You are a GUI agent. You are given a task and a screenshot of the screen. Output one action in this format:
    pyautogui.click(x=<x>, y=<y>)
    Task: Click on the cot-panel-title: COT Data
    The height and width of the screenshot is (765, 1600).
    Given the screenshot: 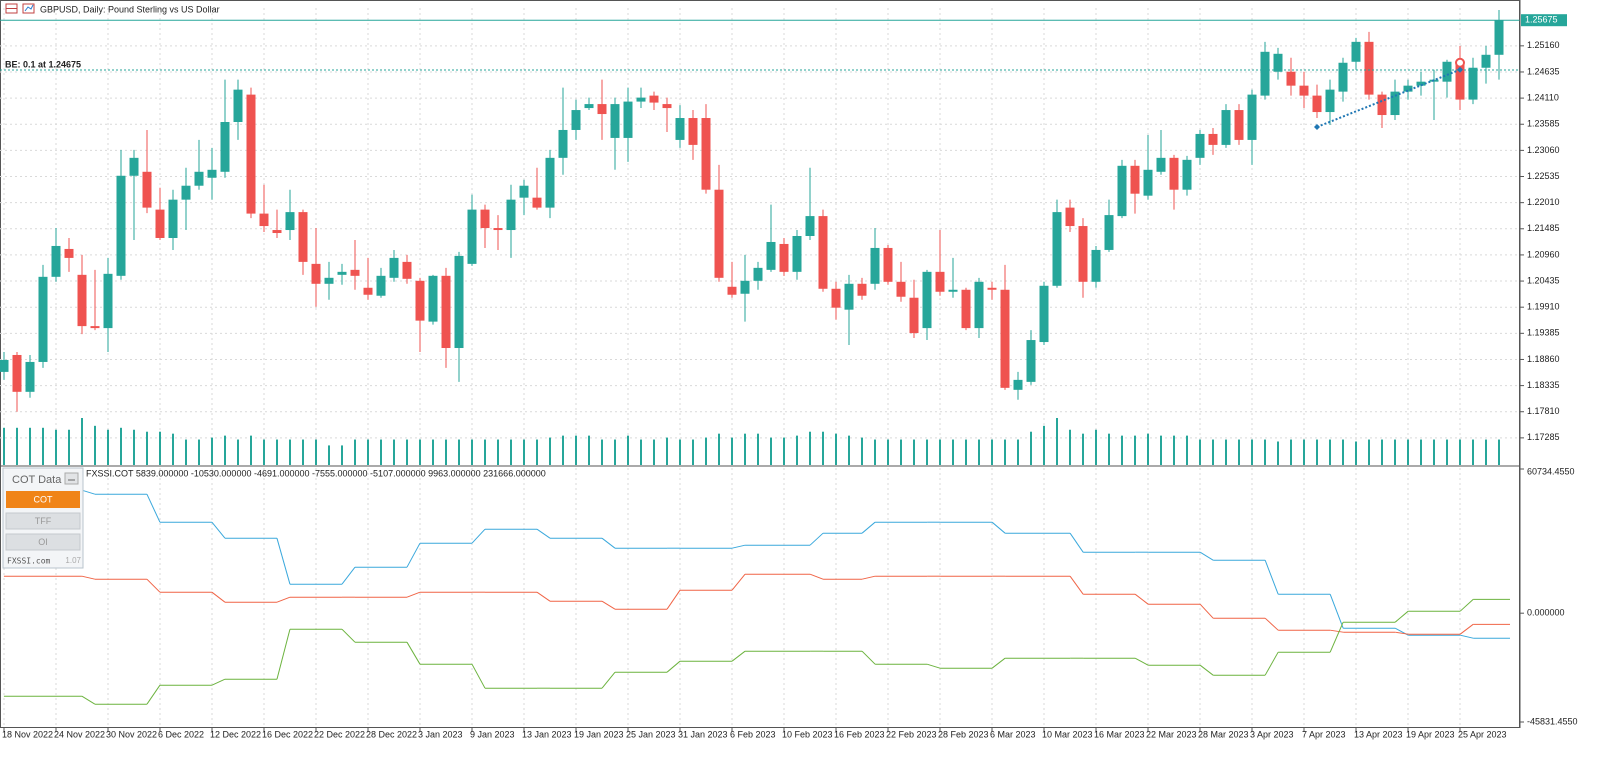 What is the action you would take?
    pyautogui.click(x=37, y=480)
    